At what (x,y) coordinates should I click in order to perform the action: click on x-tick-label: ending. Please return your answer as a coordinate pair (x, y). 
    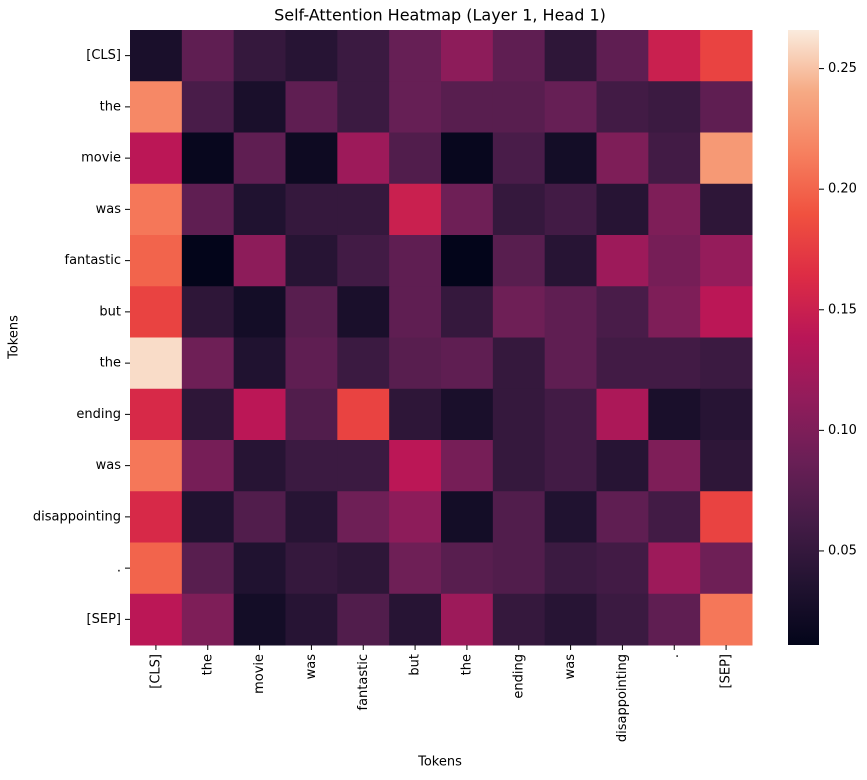
    Looking at the image, I should click on (518, 676).